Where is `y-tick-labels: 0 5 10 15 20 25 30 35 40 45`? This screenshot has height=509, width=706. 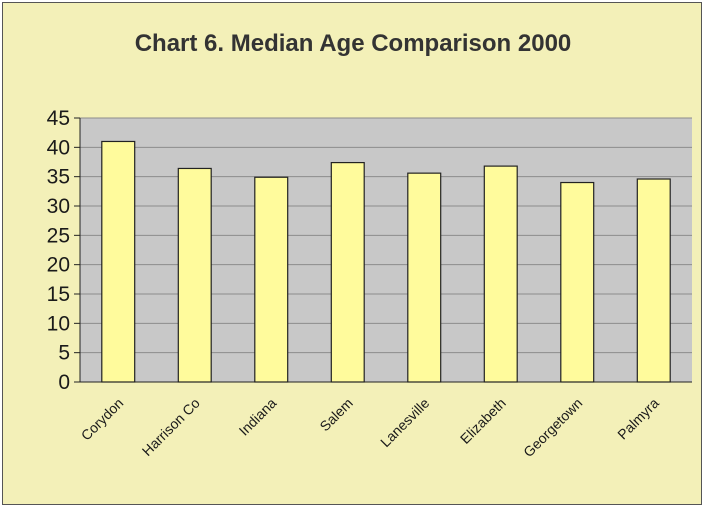 y-tick-labels: 0 5 10 15 20 25 30 35 40 45 is located at coordinates (58, 250).